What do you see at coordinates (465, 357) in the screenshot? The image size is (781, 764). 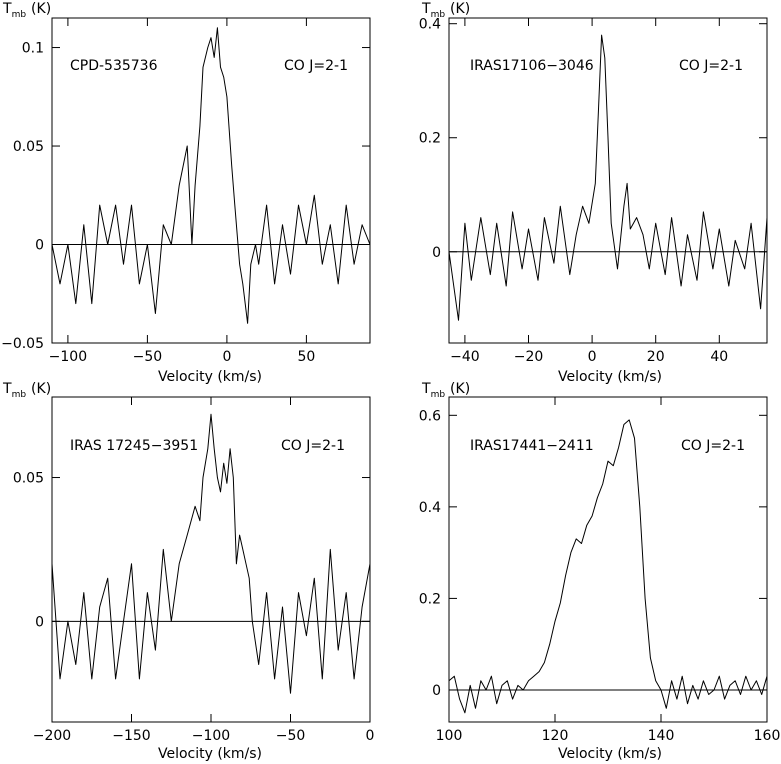 I see `x-tick-label: −40` at bounding box center [465, 357].